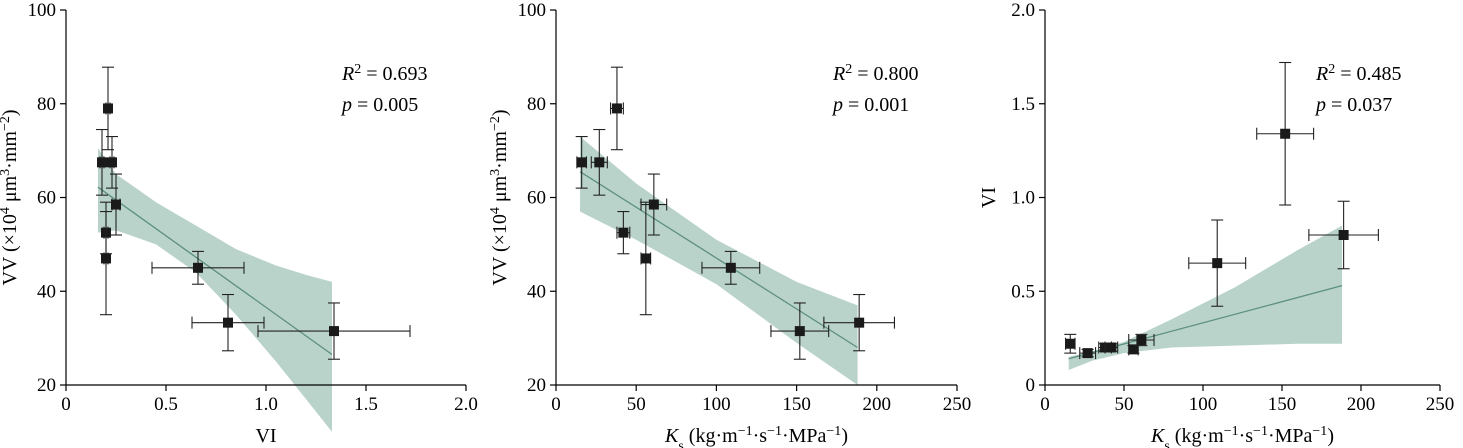 Image resolution: width=1463 pixels, height=448 pixels. Describe the element at coordinates (466, 404) in the screenshot. I see `x-tick-label: 2.0` at that location.